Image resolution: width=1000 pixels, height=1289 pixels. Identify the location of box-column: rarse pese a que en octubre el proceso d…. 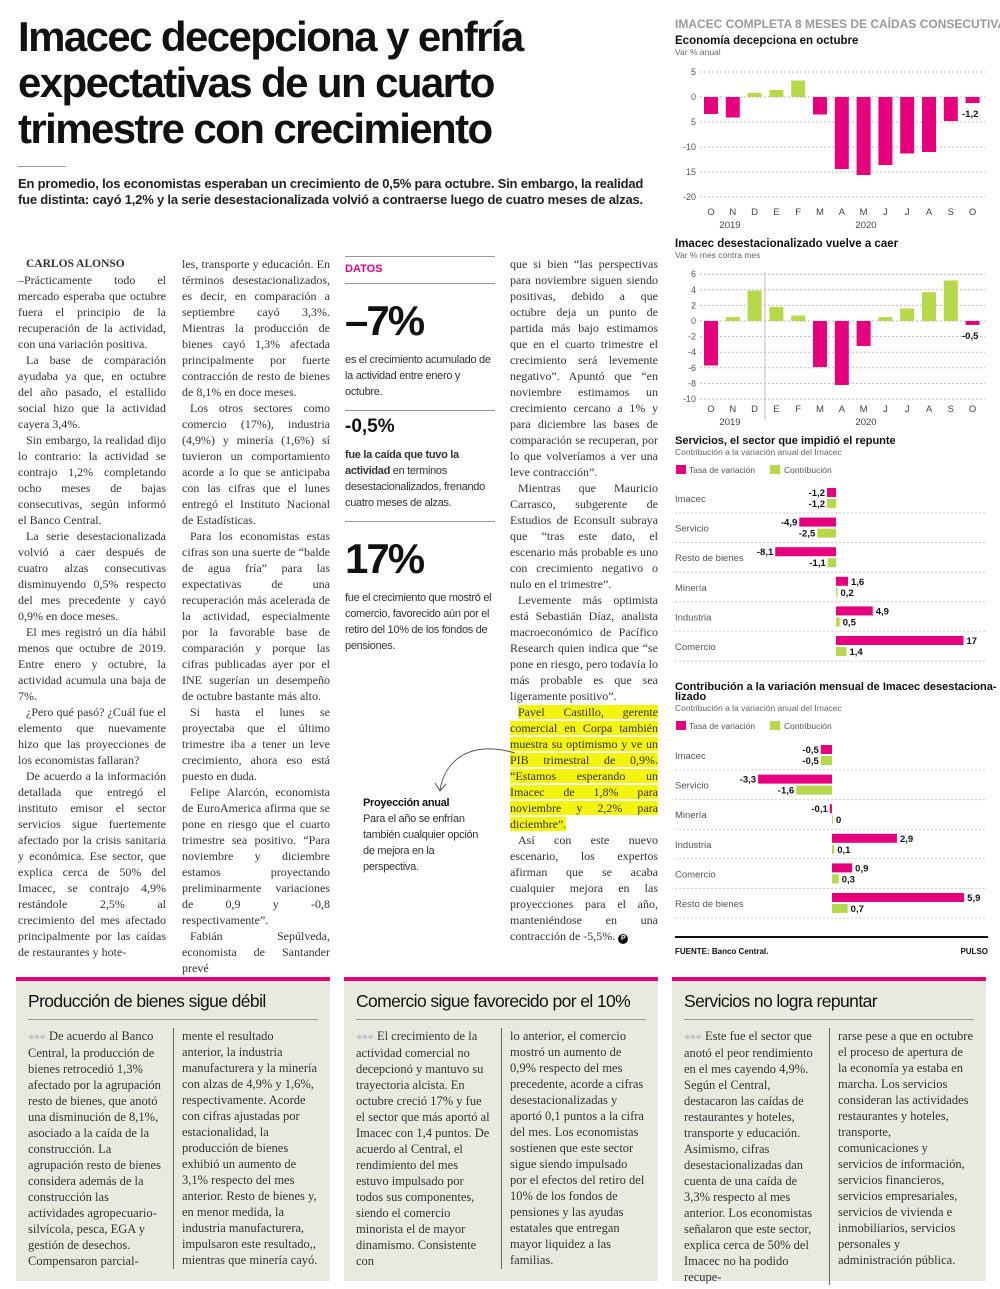
(901, 1156).